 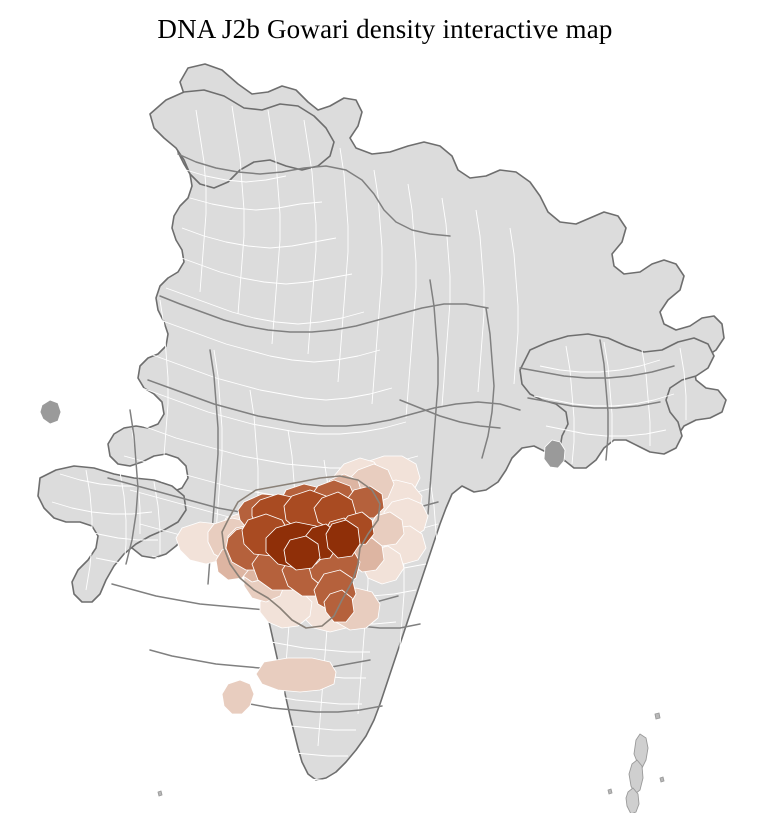 I want to click on cluster-halo, so click(x=301, y=552).